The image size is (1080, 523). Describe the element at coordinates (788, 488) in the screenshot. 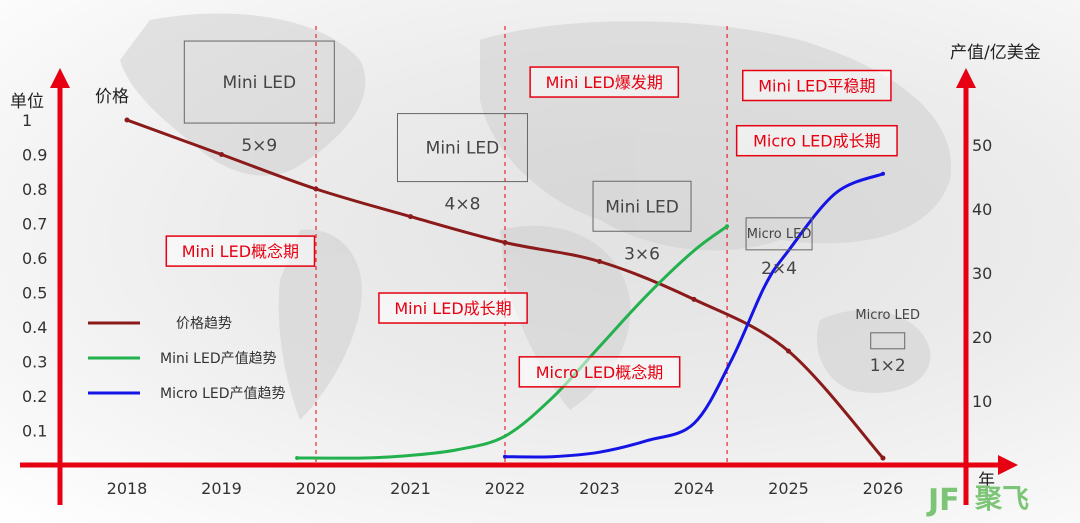

I see `x-tick-label: 2025` at that location.